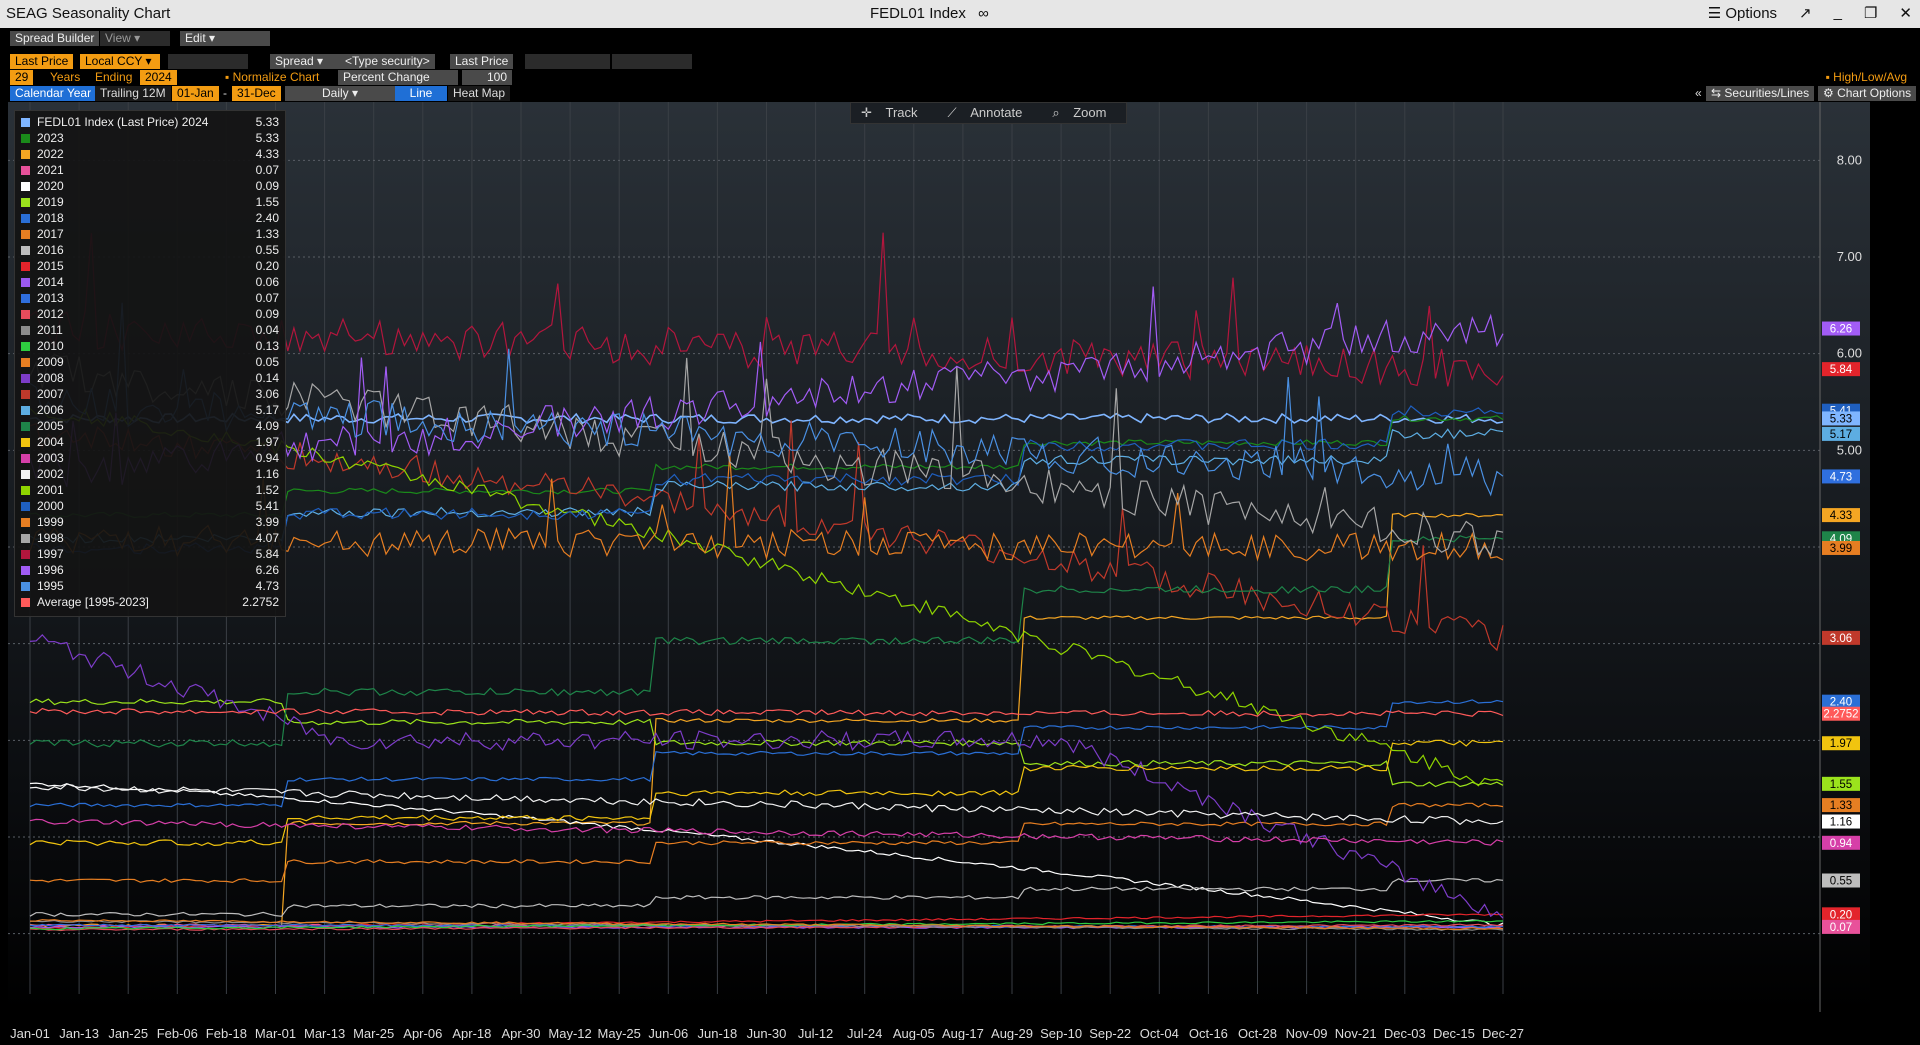 The width and height of the screenshot is (1920, 1045). What do you see at coordinates (150, 443) in the screenshot?
I see `legend-item: 2004 1.97` at bounding box center [150, 443].